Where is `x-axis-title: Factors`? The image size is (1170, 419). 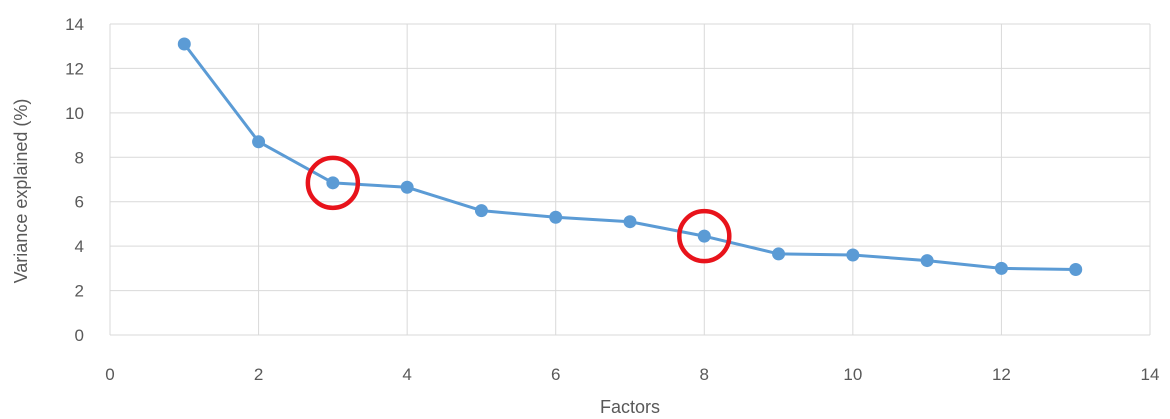
x-axis-title: Factors is located at coordinates (630, 407).